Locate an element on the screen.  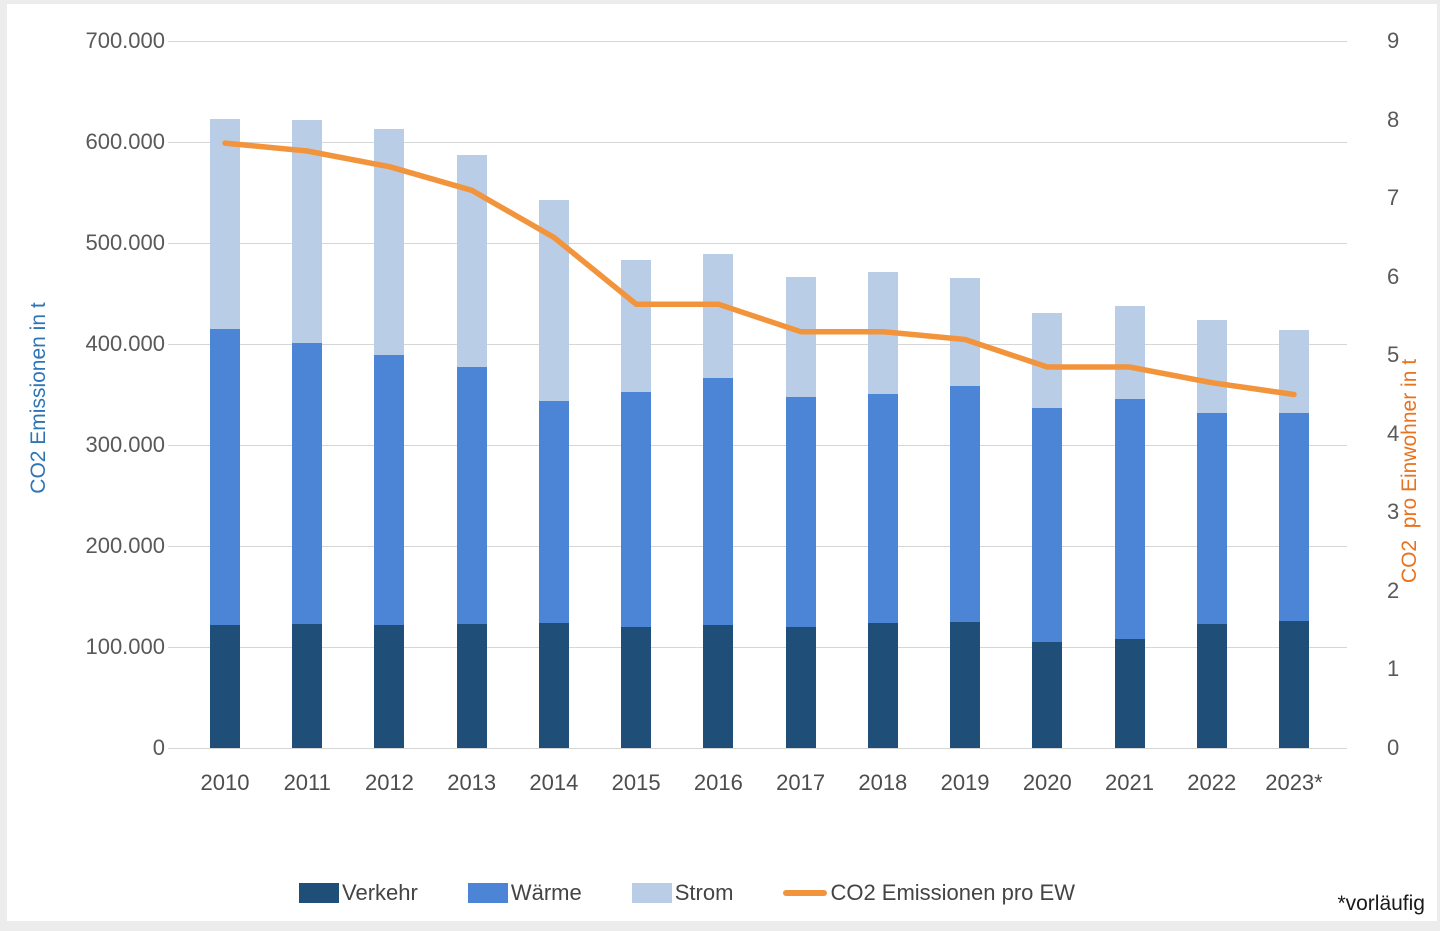
bar-segment-verkehr-2015 is located at coordinates (636, 687).